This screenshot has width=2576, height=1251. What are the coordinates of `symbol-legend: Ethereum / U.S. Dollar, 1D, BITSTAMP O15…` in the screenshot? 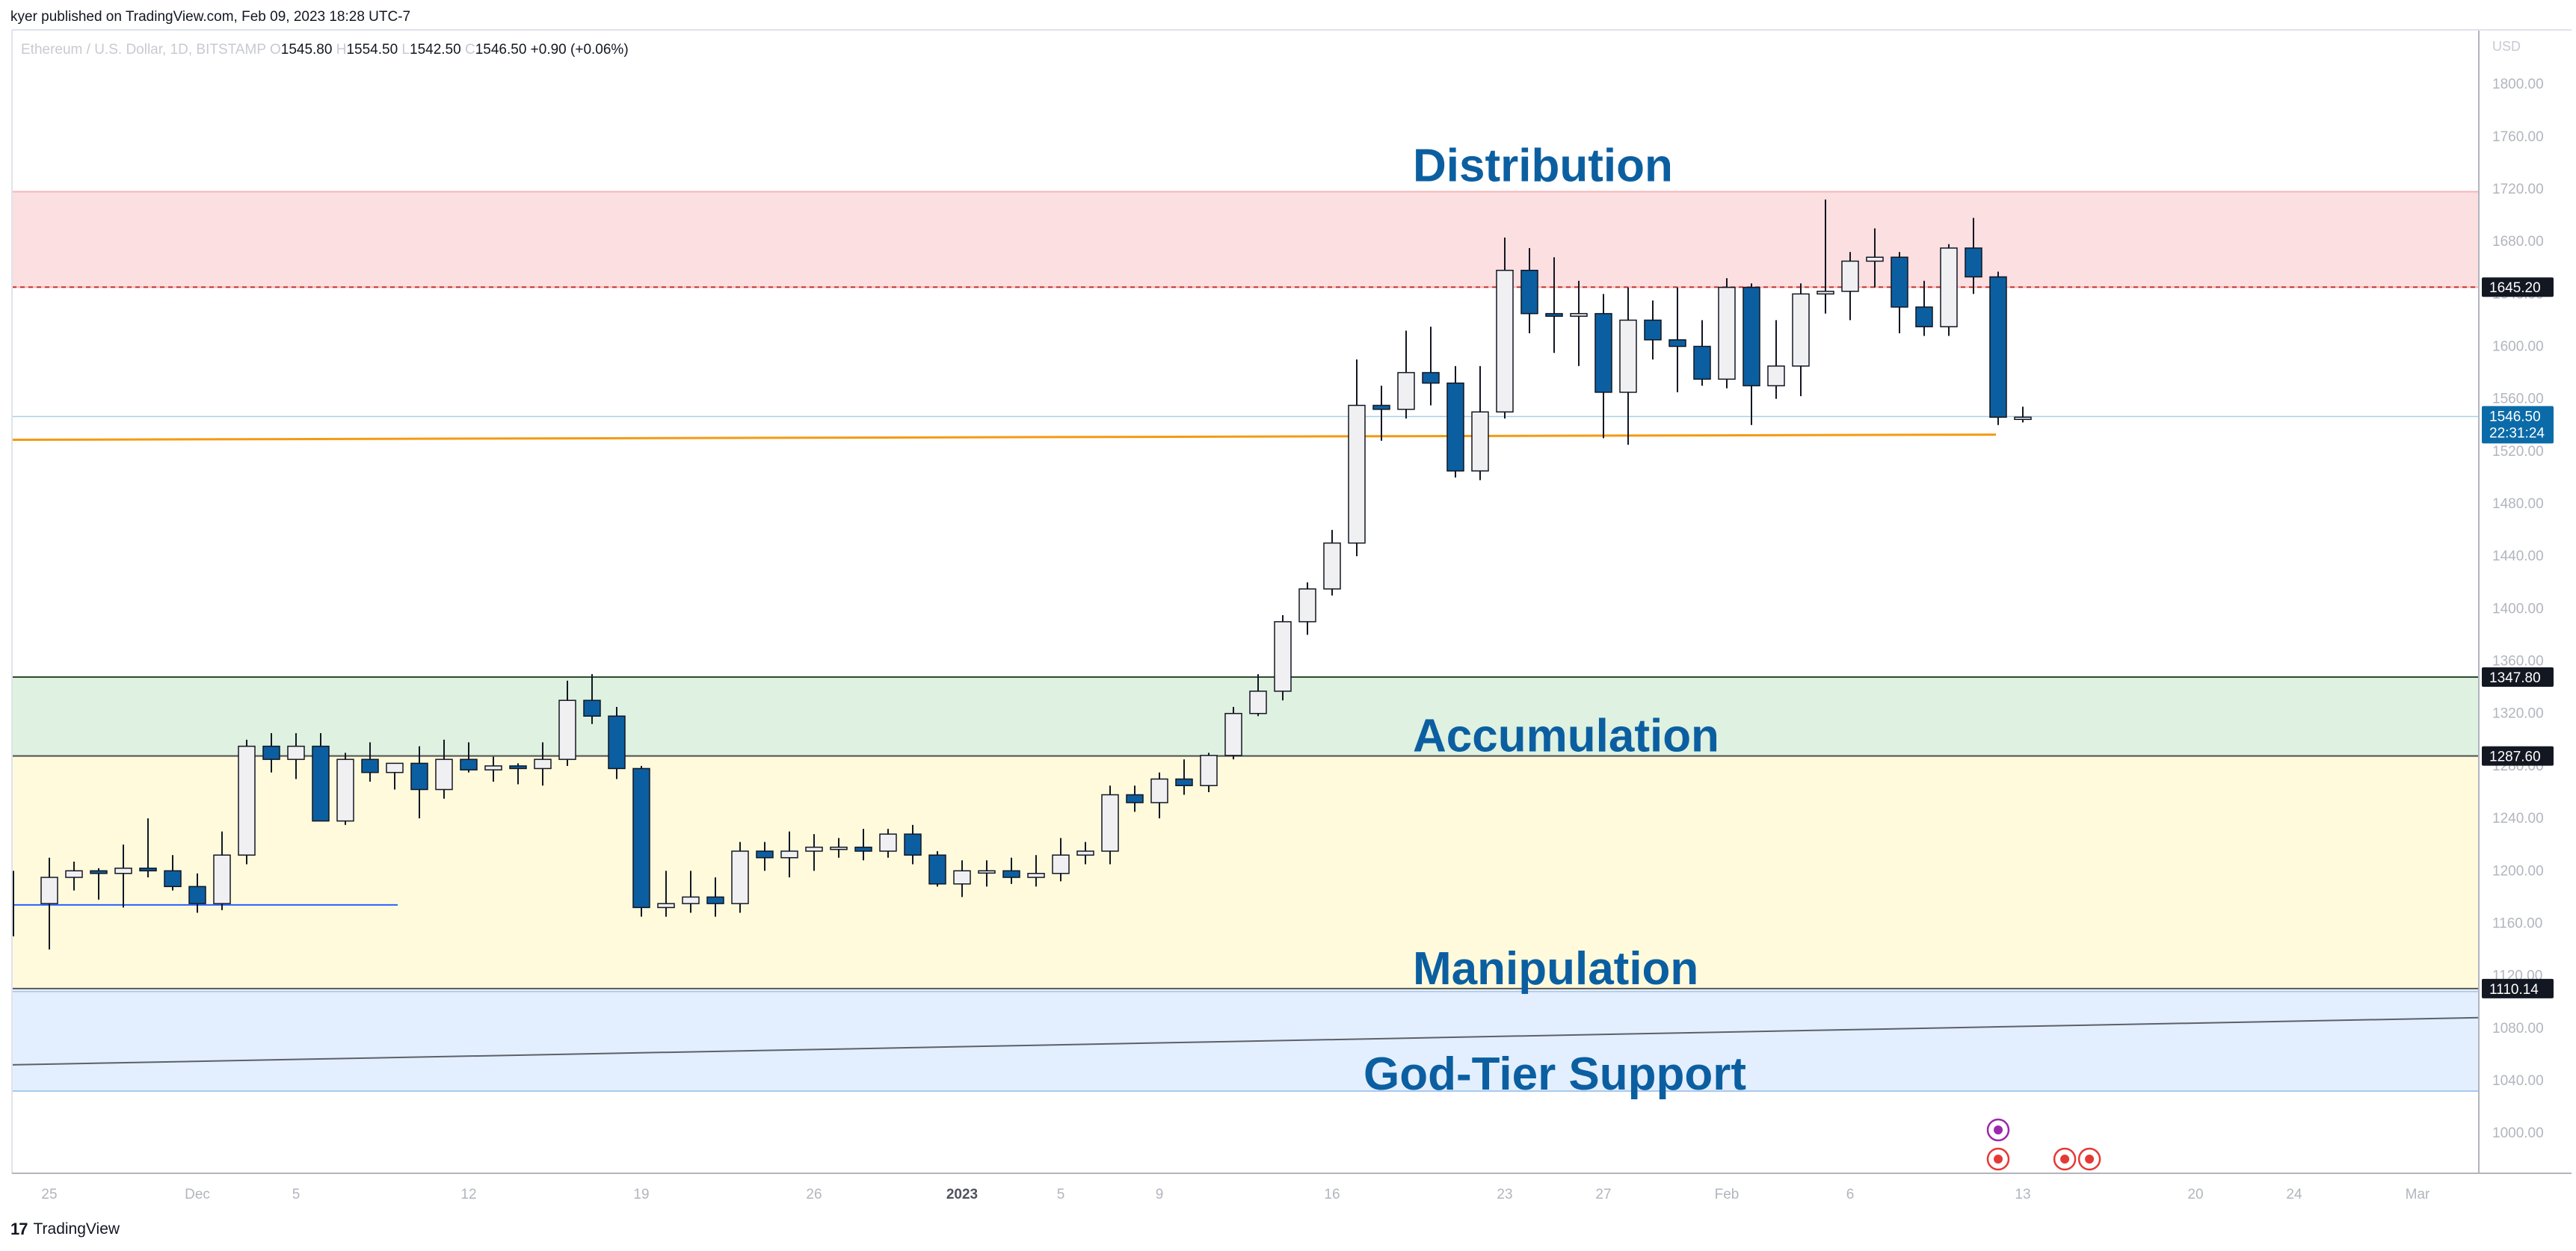 It's located at (325, 50).